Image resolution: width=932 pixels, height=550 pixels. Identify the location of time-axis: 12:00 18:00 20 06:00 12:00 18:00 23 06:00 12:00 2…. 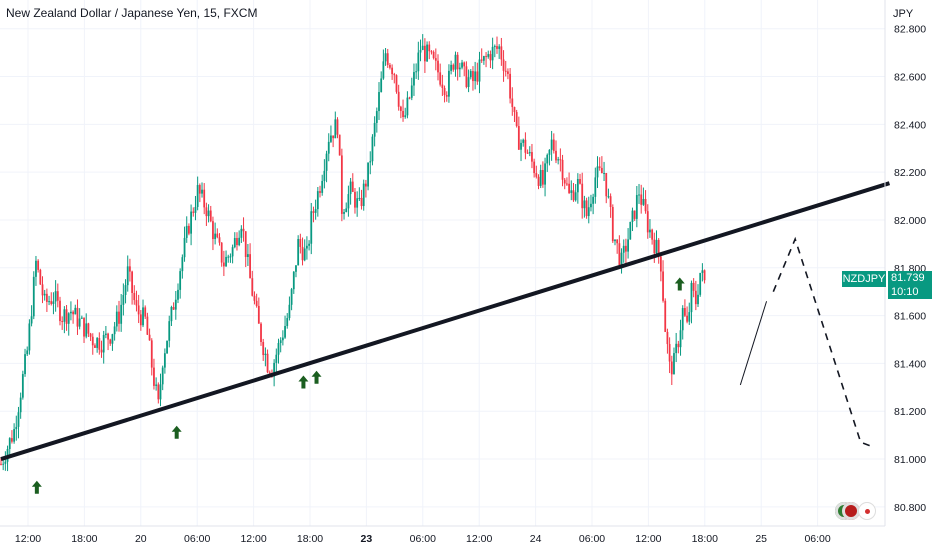
(423, 539).